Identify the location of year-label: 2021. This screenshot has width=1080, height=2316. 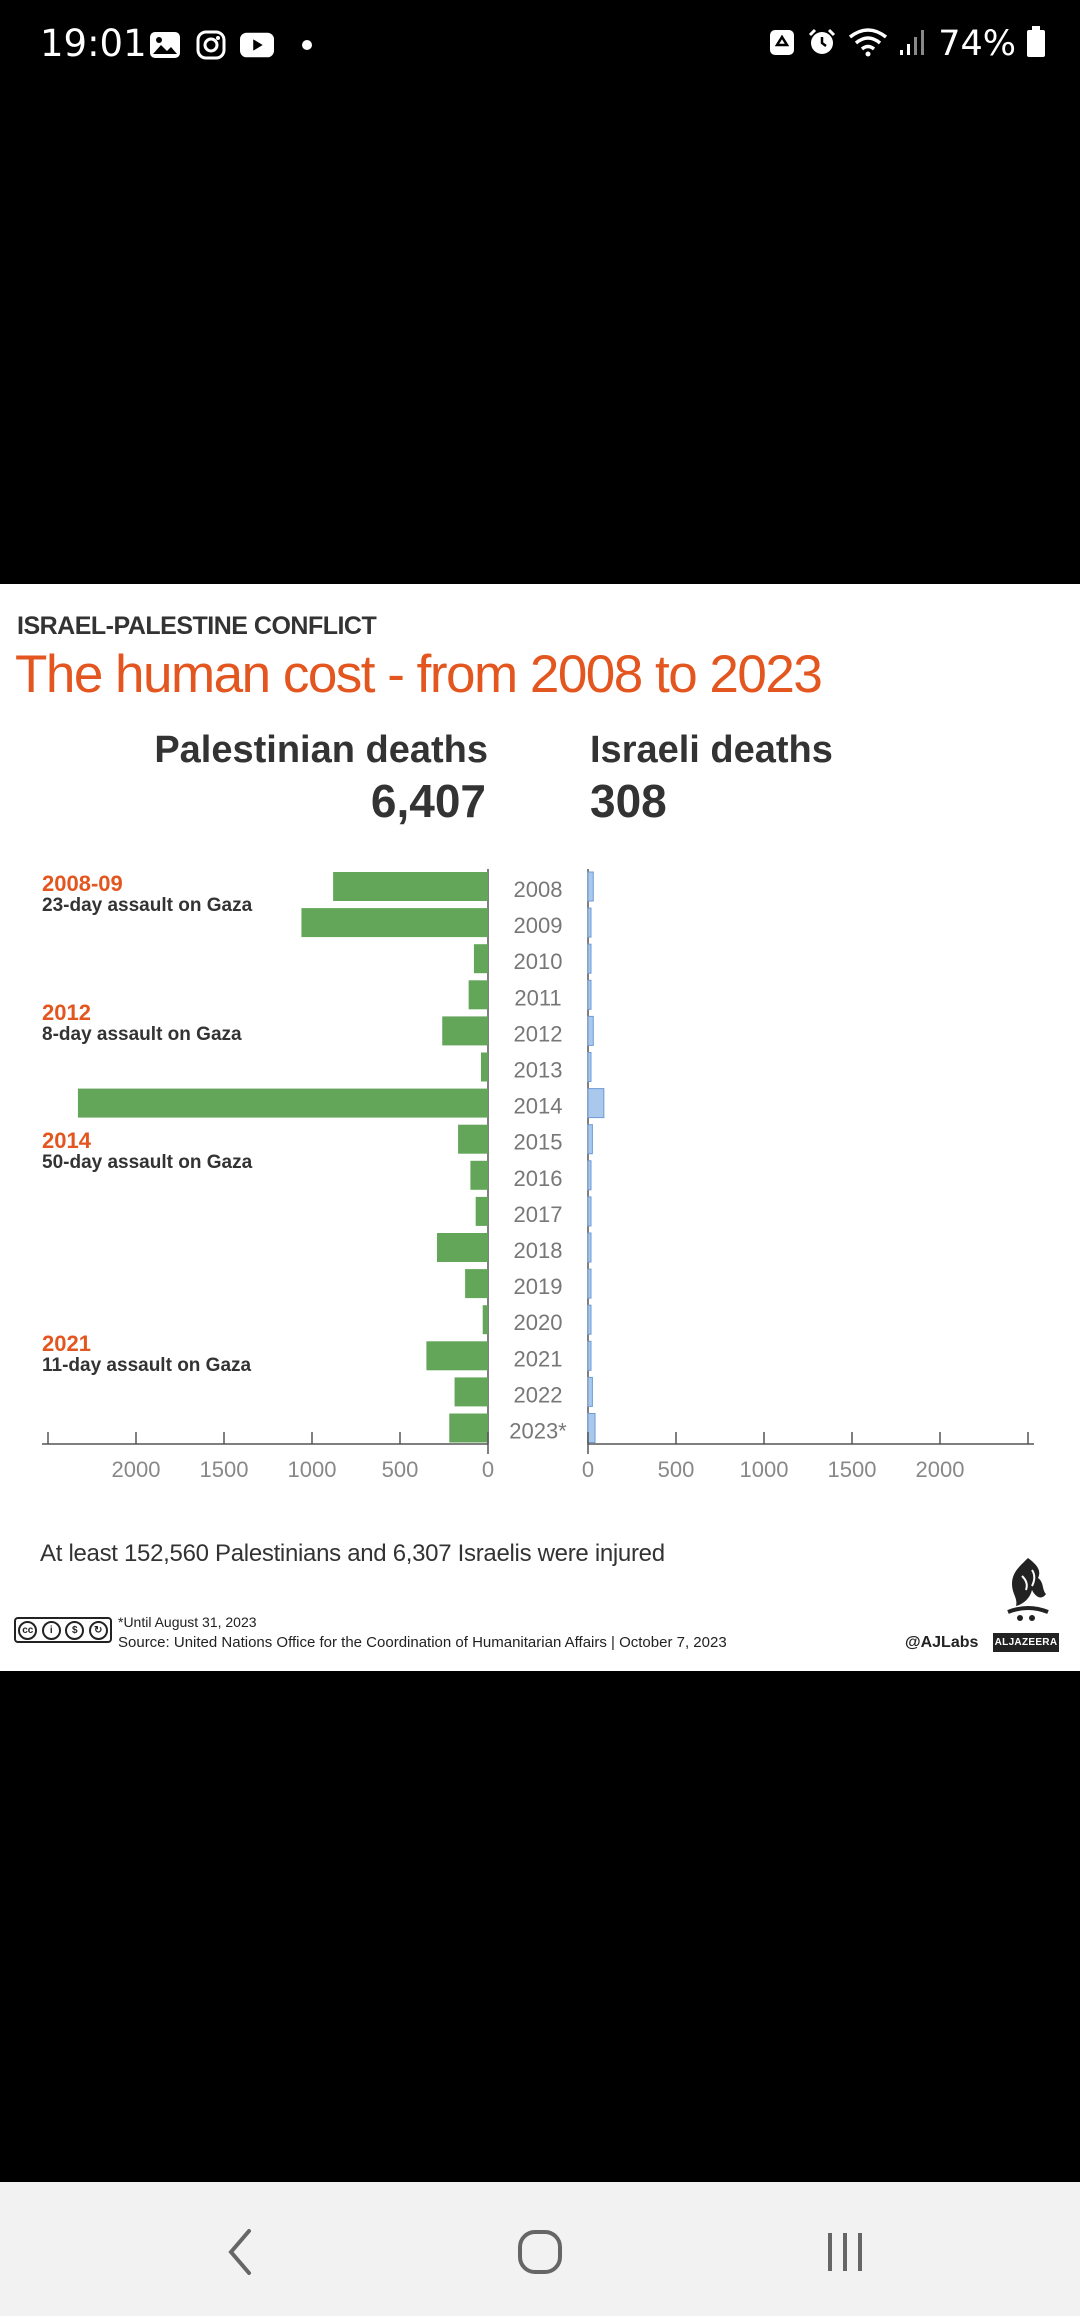
(538, 1358).